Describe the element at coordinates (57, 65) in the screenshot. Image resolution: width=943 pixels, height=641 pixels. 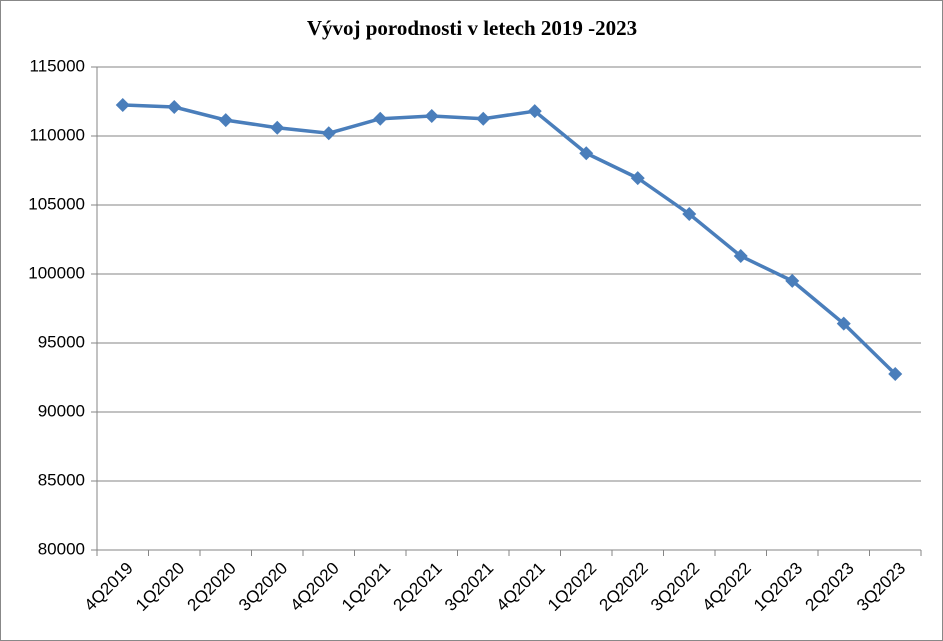
I see `y-tick-label: 115000` at that location.